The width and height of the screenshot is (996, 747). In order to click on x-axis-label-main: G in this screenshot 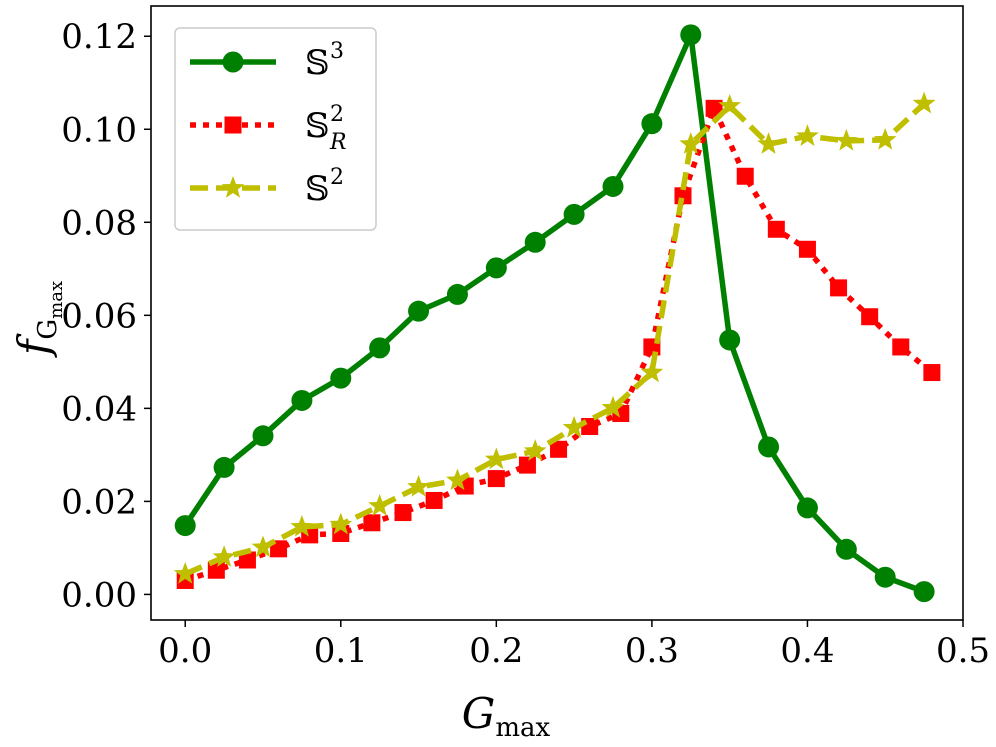, I will do `click(479, 713)`.